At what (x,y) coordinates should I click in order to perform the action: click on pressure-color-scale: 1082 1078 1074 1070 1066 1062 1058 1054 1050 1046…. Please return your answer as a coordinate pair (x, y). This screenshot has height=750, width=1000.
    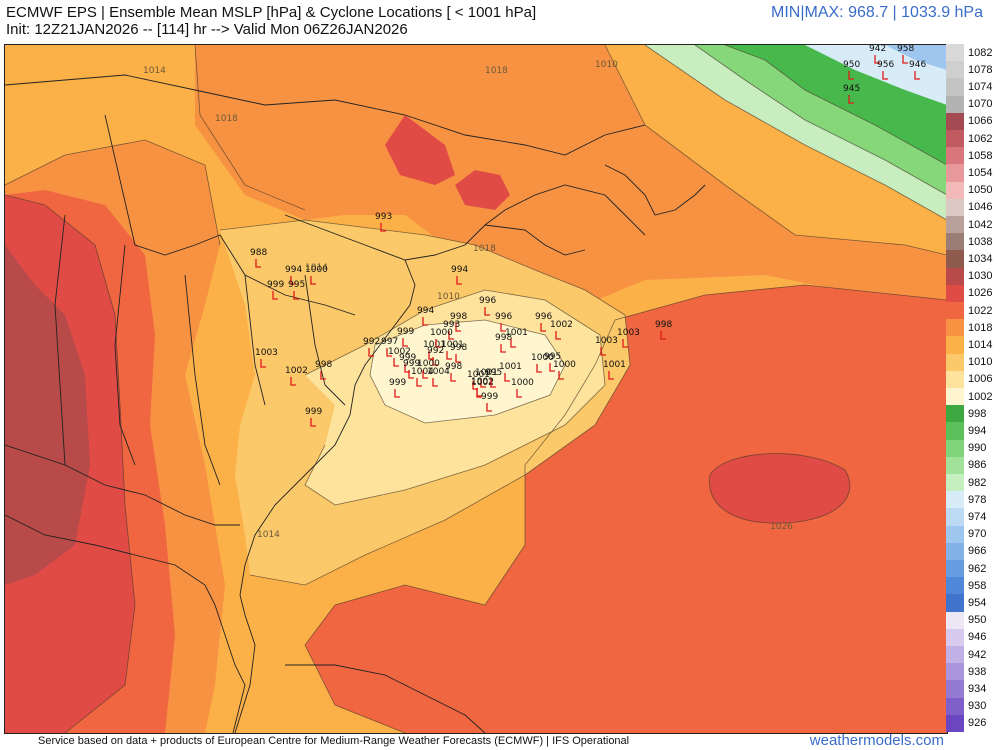
    Looking at the image, I should click on (973, 388).